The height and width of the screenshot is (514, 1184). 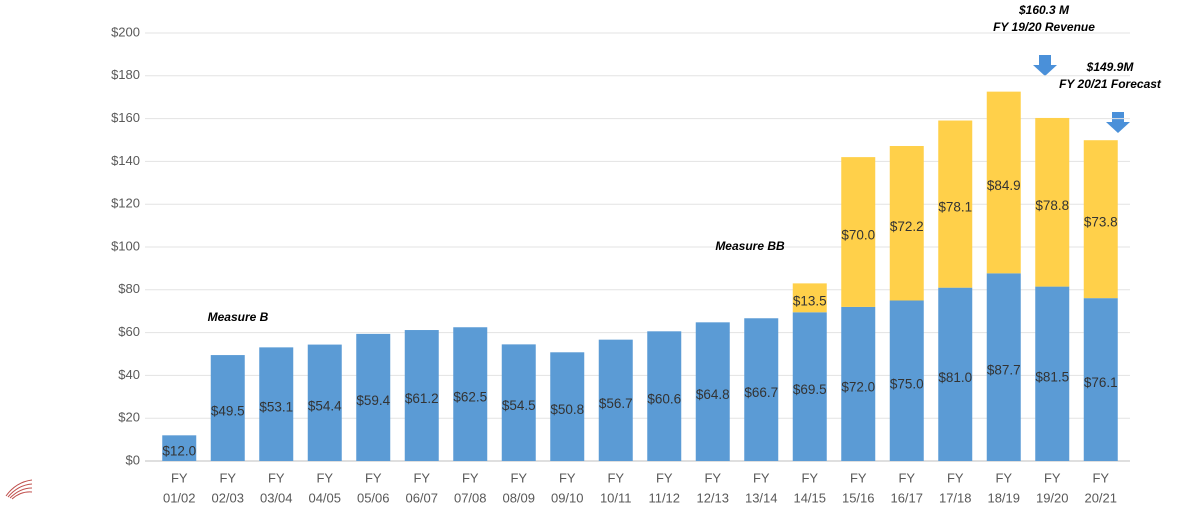 I want to click on value-label: $13.5, so click(x=810, y=300).